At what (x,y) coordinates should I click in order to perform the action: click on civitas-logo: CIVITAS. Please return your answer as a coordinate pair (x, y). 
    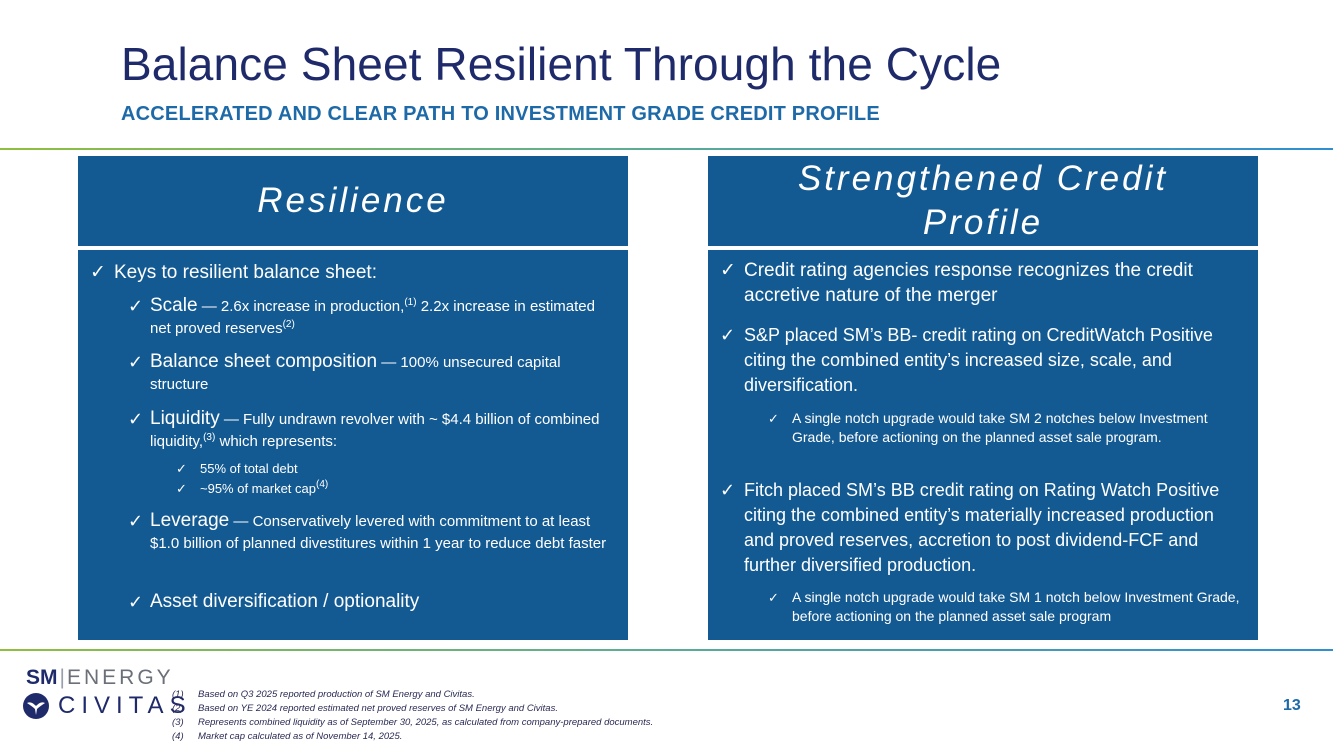
    Looking at the image, I should click on (107, 706).